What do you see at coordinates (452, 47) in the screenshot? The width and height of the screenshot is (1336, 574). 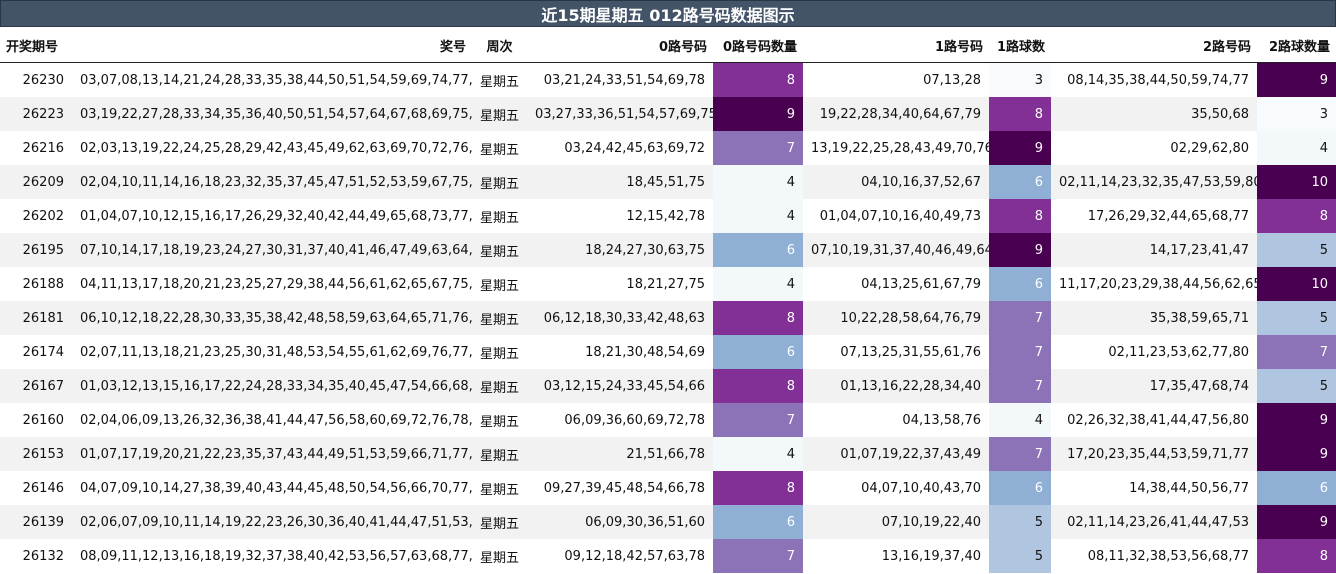 I see `header-numbers: 奖号` at bounding box center [452, 47].